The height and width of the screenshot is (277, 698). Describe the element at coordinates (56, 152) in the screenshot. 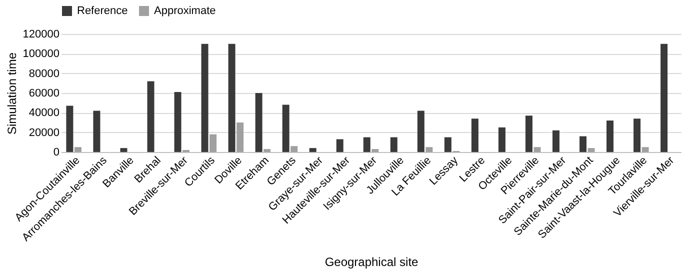

I see `y-tick-label: 0` at that location.